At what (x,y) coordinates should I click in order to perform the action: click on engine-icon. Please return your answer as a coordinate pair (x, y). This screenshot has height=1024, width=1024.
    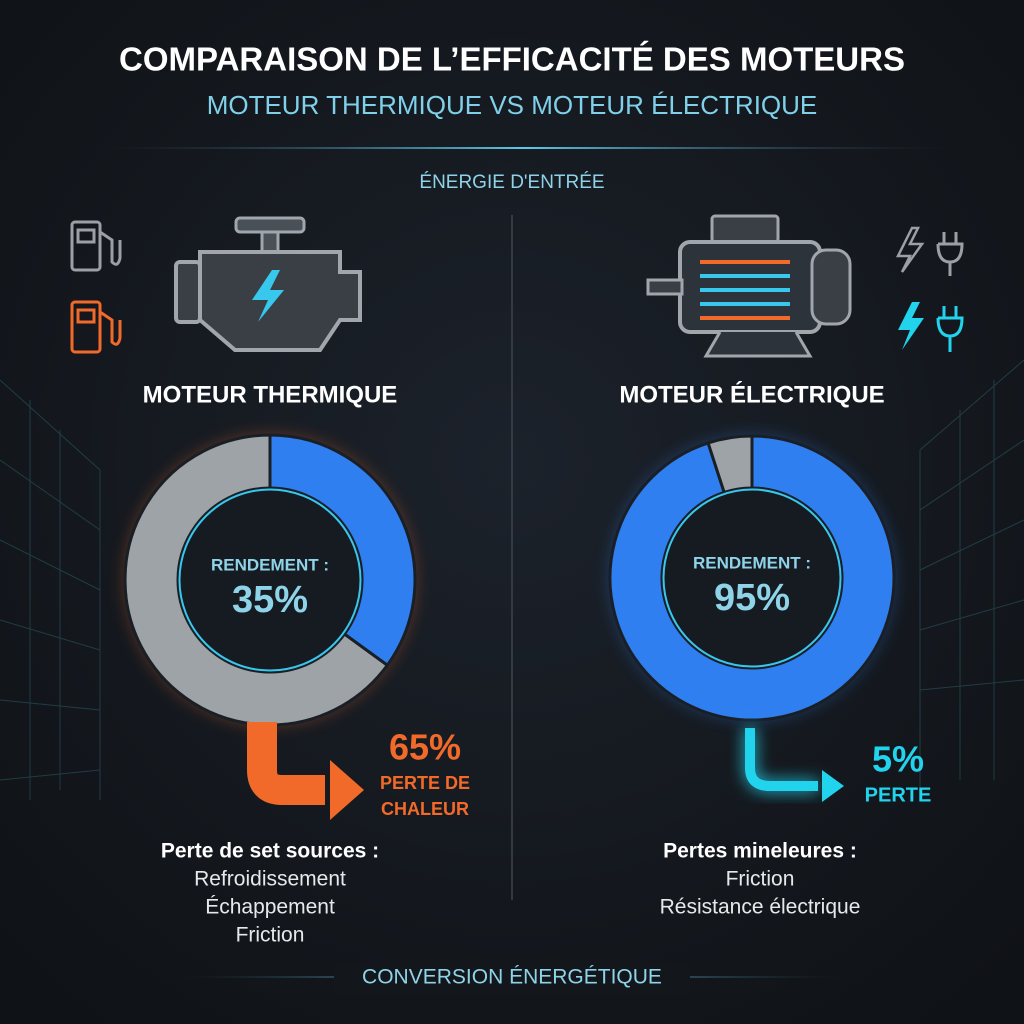
    Looking at the image, I should click on (268, 284).